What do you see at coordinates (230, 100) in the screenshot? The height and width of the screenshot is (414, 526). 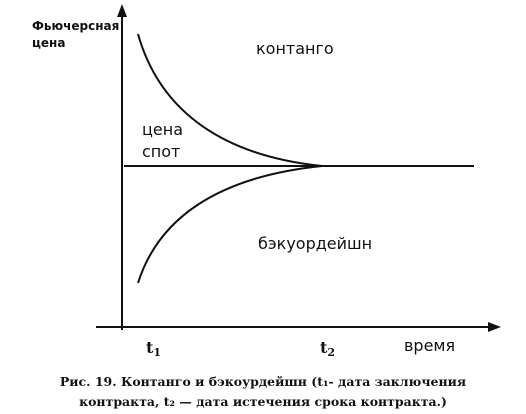 I see `contango-curve` at bounding box center [230, 100].